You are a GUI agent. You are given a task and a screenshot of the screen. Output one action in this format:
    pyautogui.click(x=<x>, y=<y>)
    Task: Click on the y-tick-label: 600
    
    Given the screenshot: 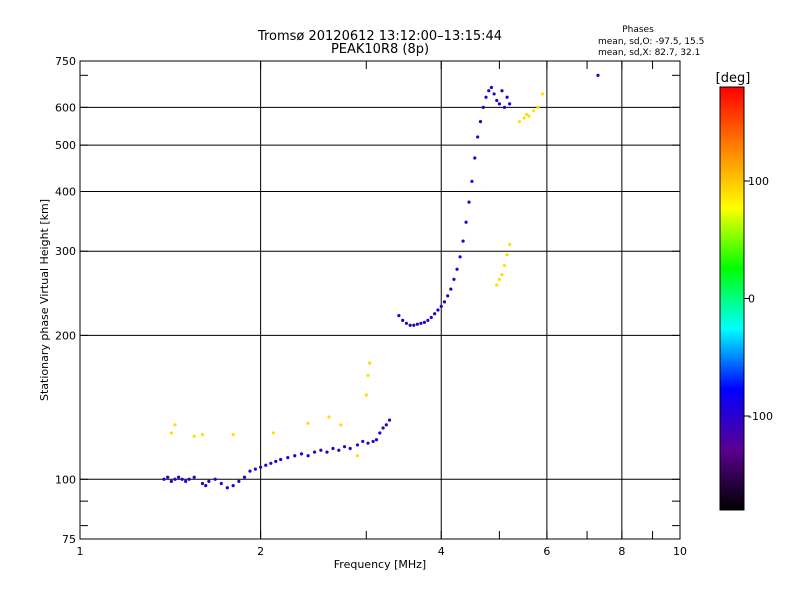 What is the action you would take?
    pyautogui.click(x=65, y=107)
    